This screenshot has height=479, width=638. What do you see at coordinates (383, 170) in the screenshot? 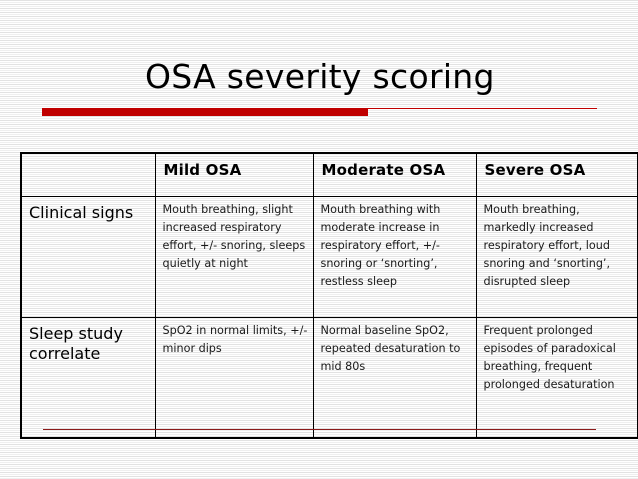
I see `header-moderate-osa: Moderate OSA` at bounding box center [383, 170].